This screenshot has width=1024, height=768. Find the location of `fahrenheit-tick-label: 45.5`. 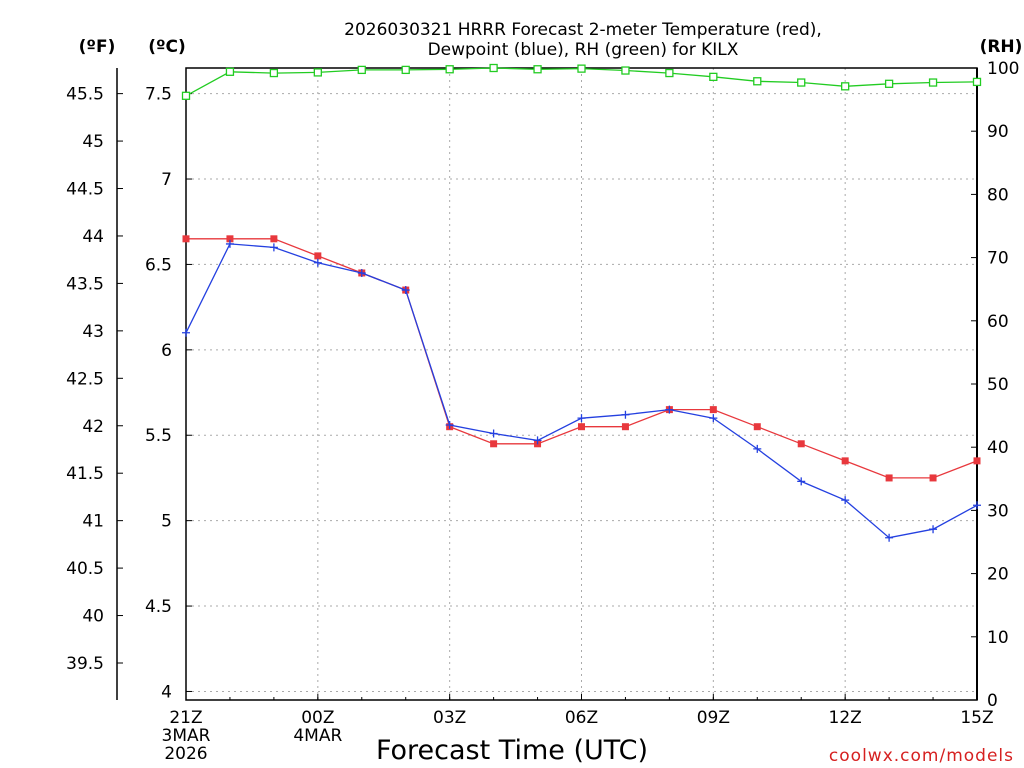

fahrenheit-tick-label: 45.5 is located at coordinates (85, 95).